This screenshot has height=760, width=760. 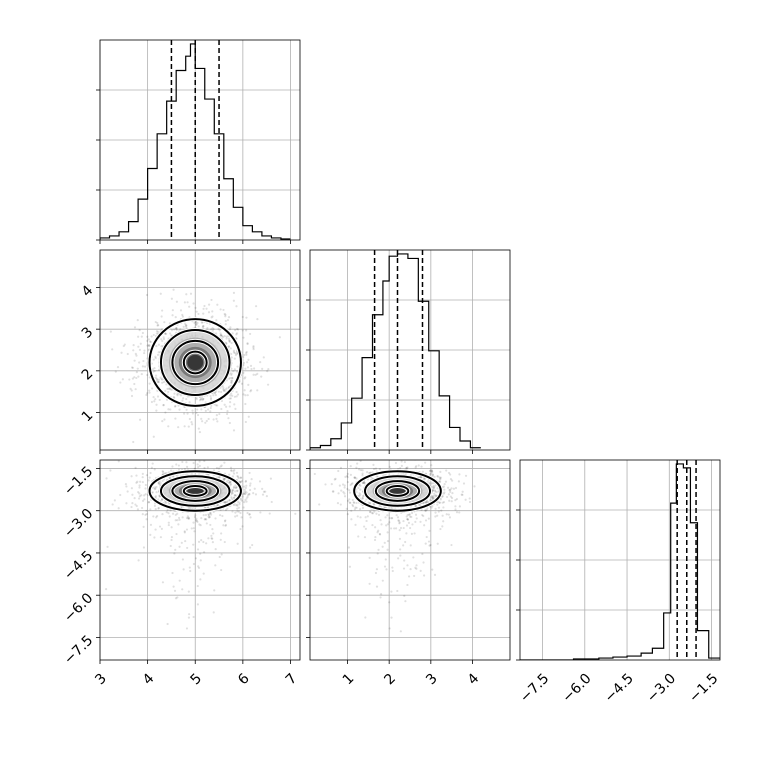 What do you see at coordinates (661, 688) in the screenshot?
I see `x-tick-label: −3.0` at bounding box center [661, 688].